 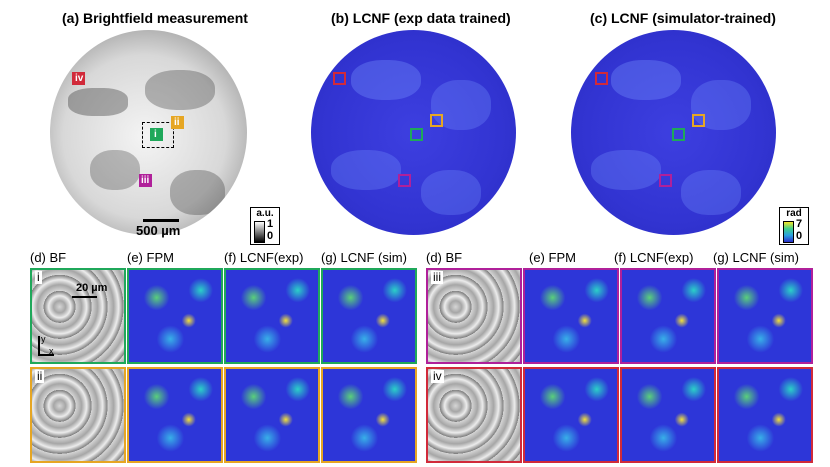 What do you see at coordinates (436, 120) in the screenshot?
I see `roi-ii-marker-b` at bounding box center [436, 120].